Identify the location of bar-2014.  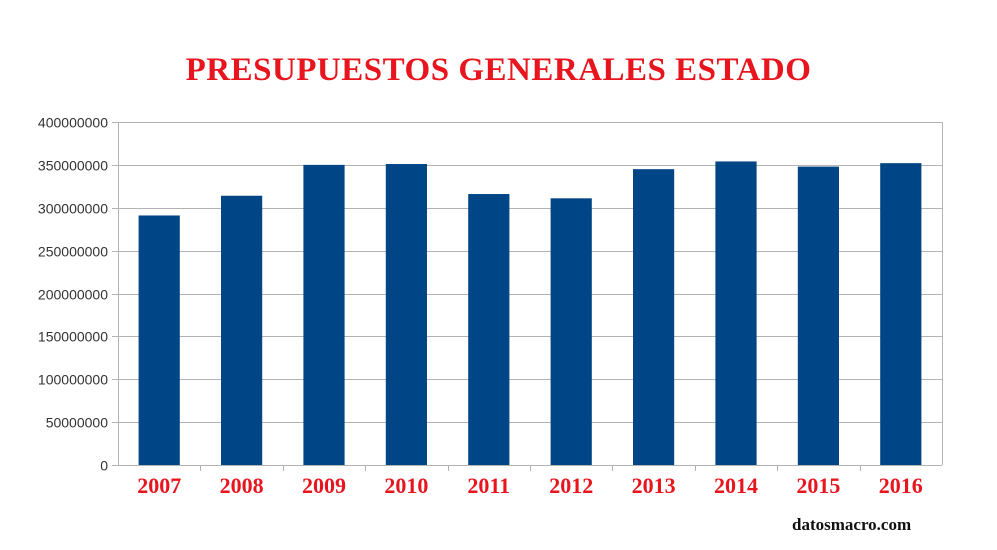
(736, 313).